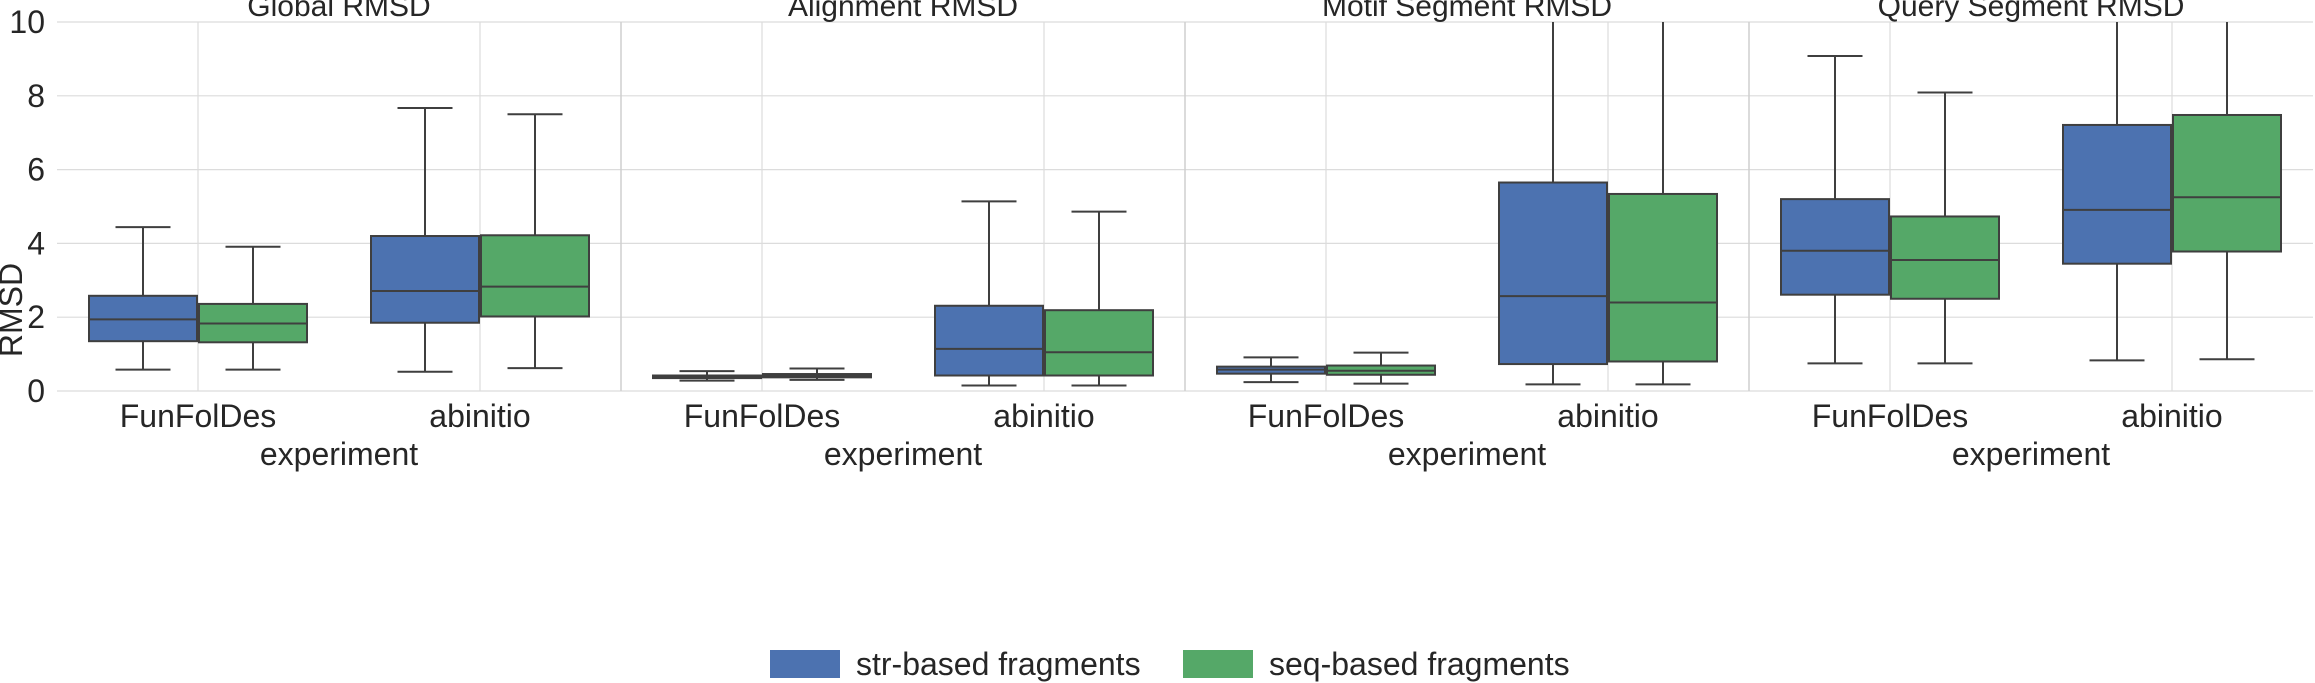 Image resolution: width=2315 pixels, height=683 pixels. Describe the element at coordinates (1170, 664) in the screenshot. I see `legend: str-based fragments seq-based fragments` at that location.